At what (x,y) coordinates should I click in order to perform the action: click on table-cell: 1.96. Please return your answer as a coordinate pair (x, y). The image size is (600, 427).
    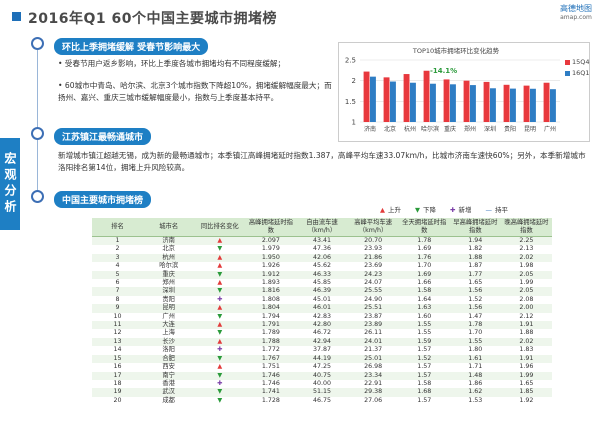
    Looking at the image, I should click on (526, 367).